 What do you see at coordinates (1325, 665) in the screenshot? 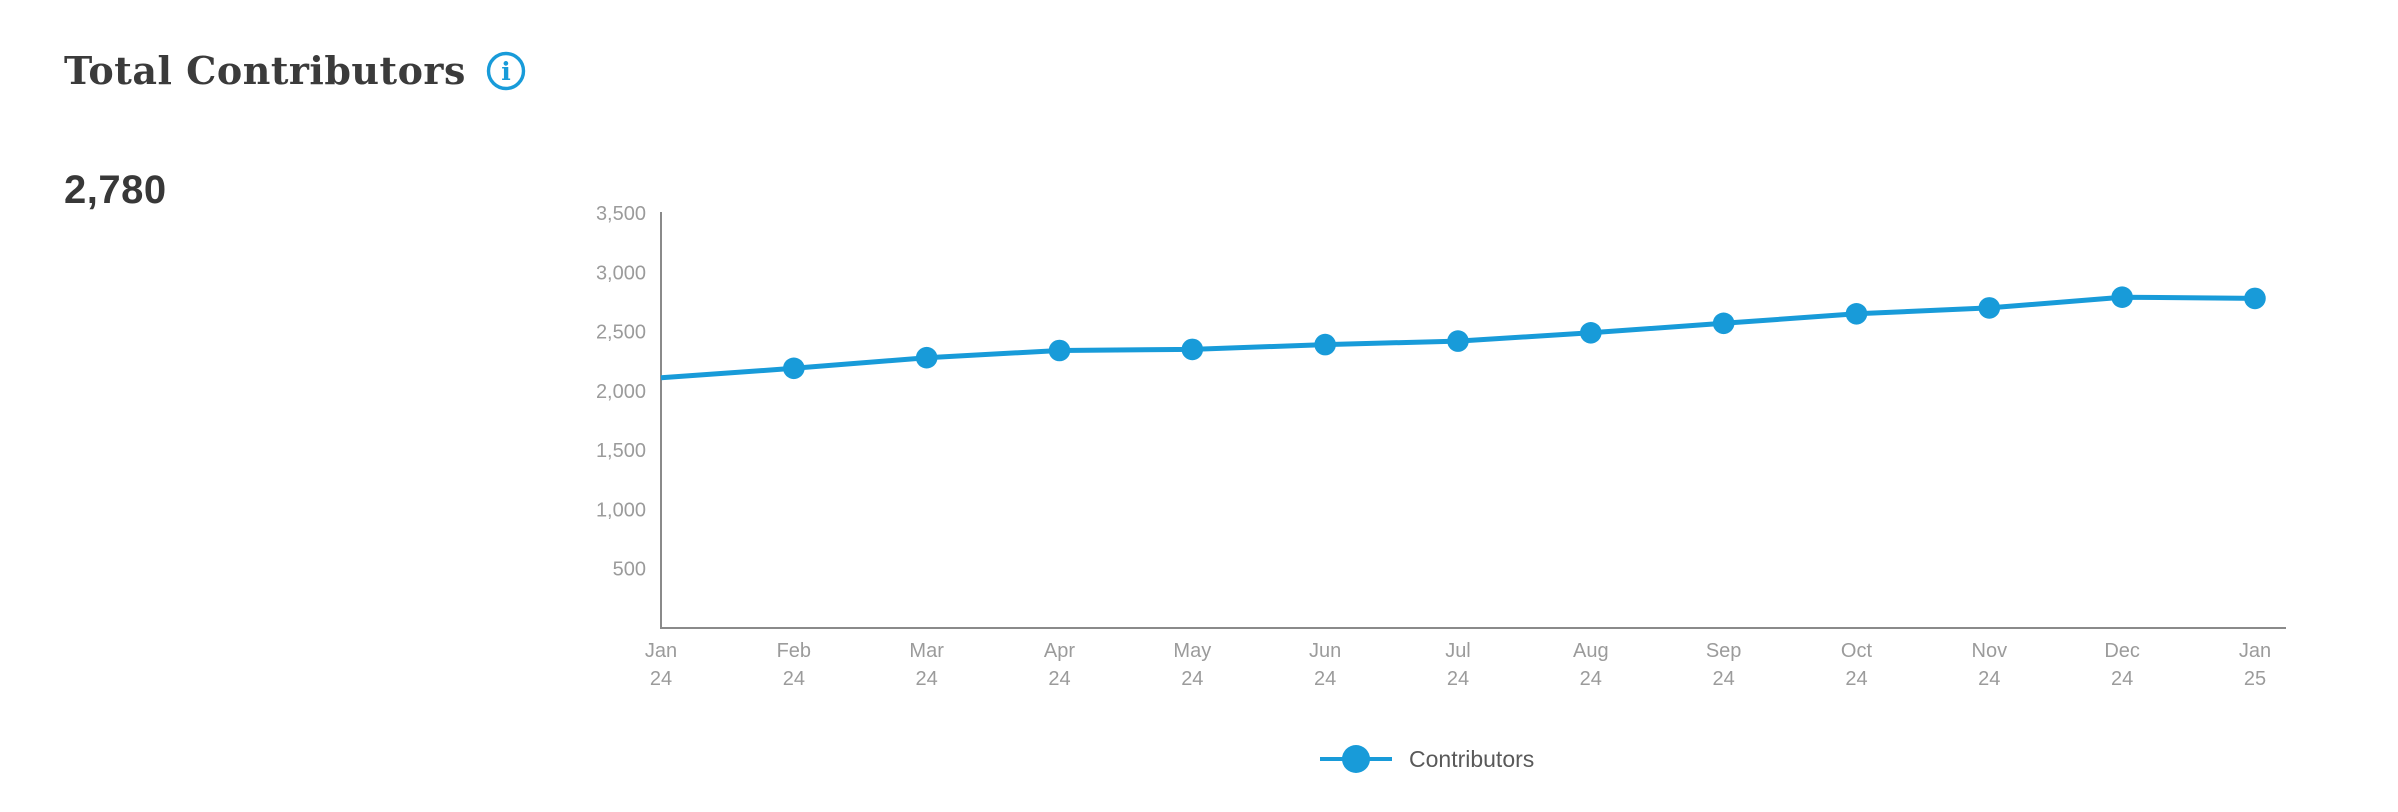
I see `x-tick-label: Jun 24` at bounding box center [1325, 665].